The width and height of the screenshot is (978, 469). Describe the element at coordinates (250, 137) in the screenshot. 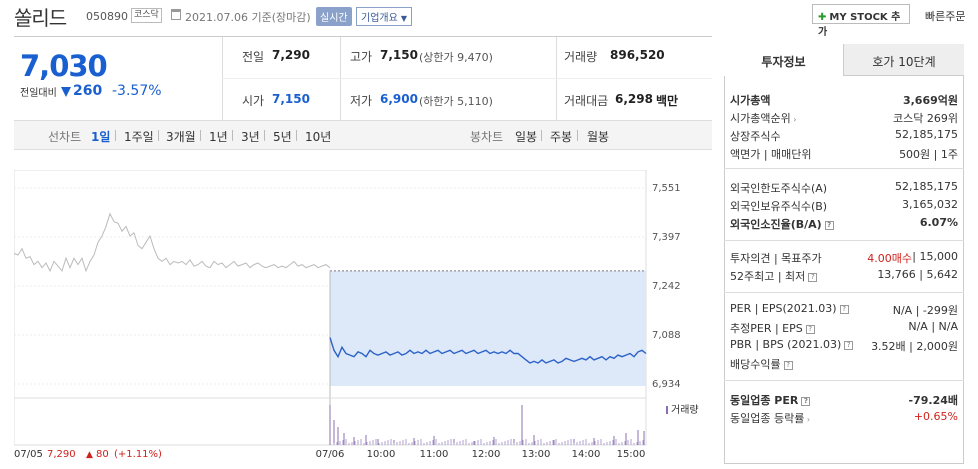

I see `period-tab: 3년` at that location.